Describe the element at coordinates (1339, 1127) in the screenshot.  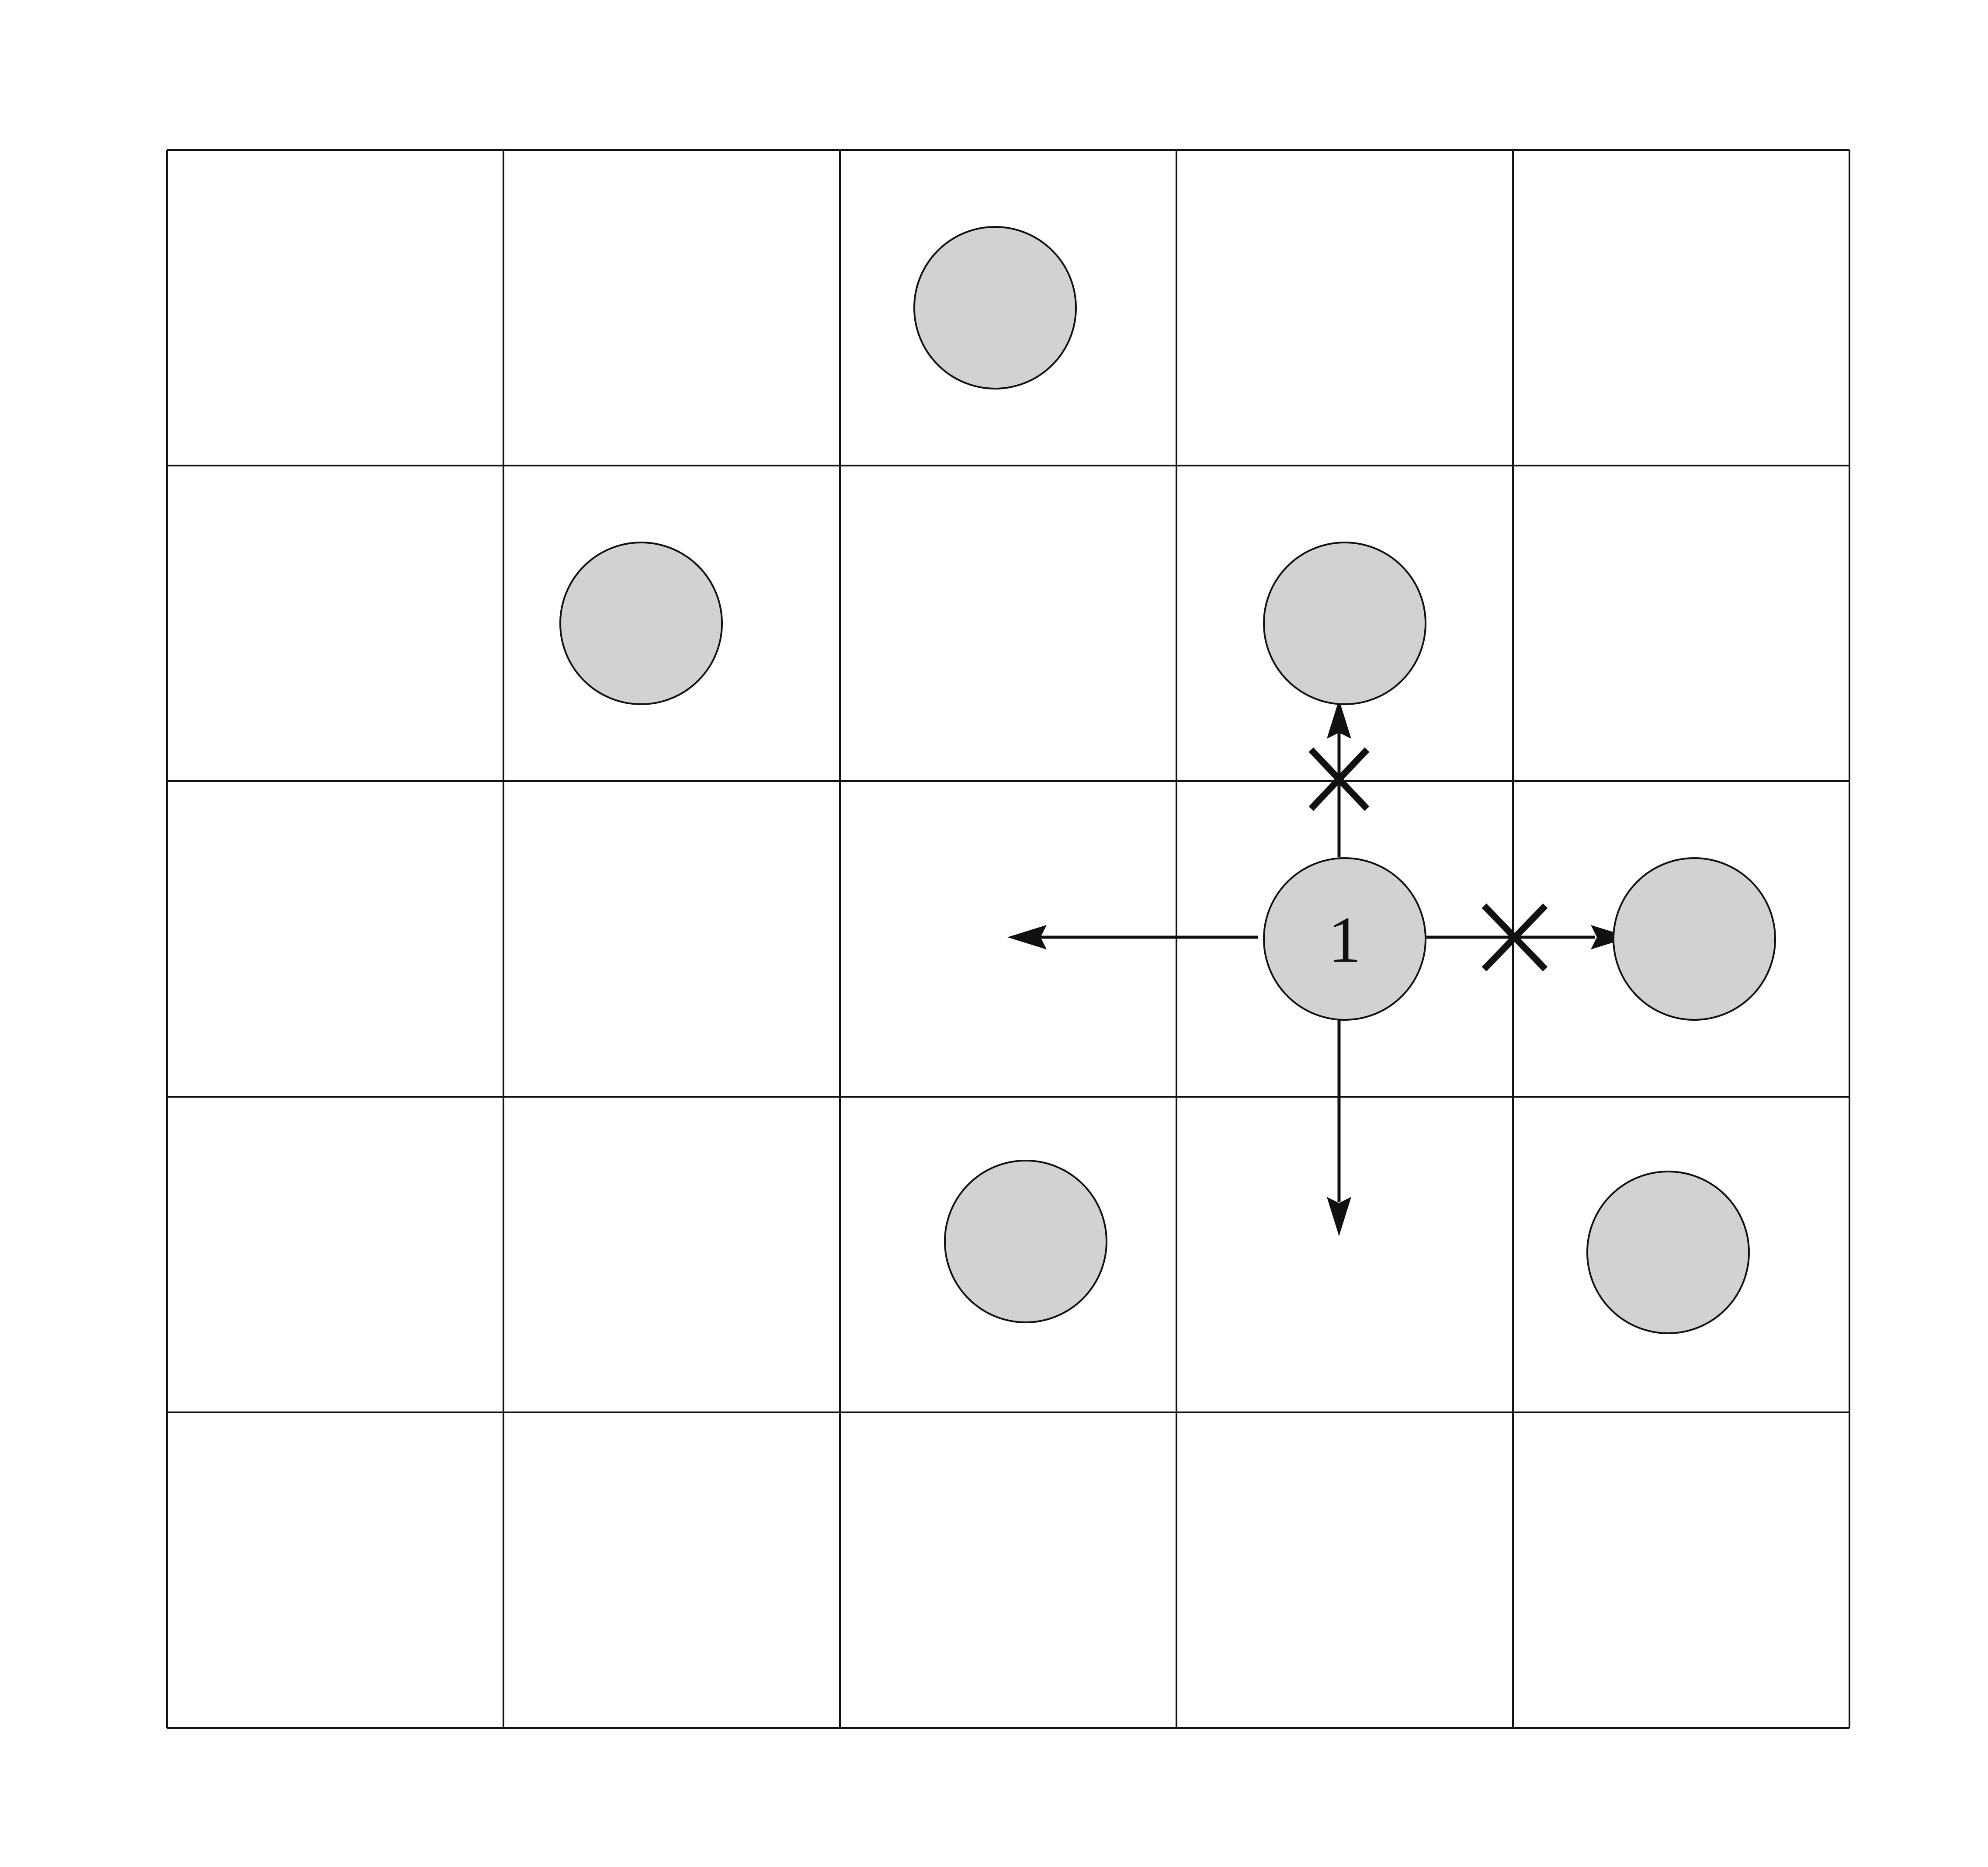
I see `move-down-arrow` at that location.